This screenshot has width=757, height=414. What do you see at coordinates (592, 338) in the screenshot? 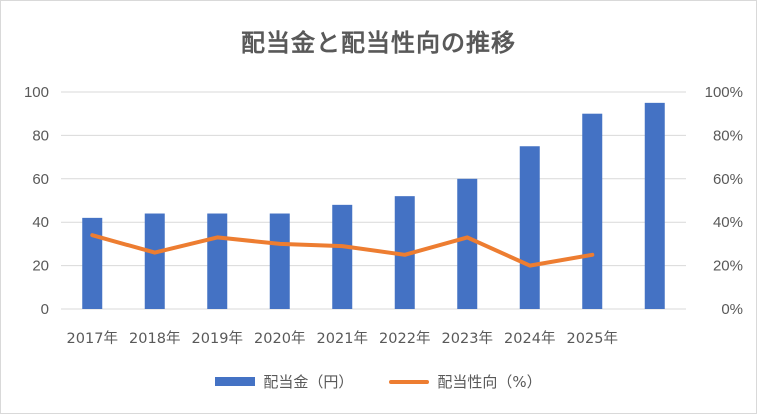
I see `x-tick-label: 2025年` at bounding box center [592, 338].